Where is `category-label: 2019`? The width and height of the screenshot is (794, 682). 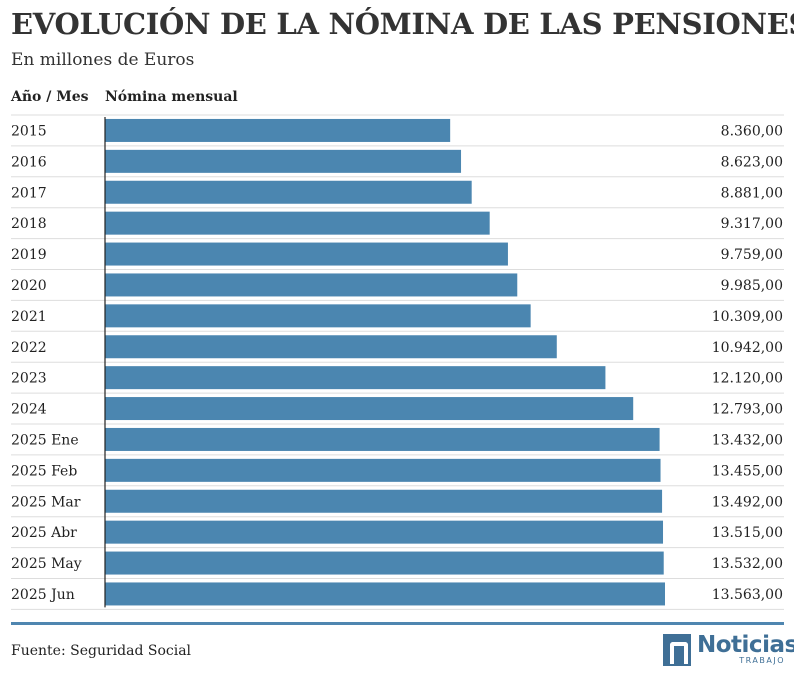
category-label: 2019 is located at coordinates (29, 255).